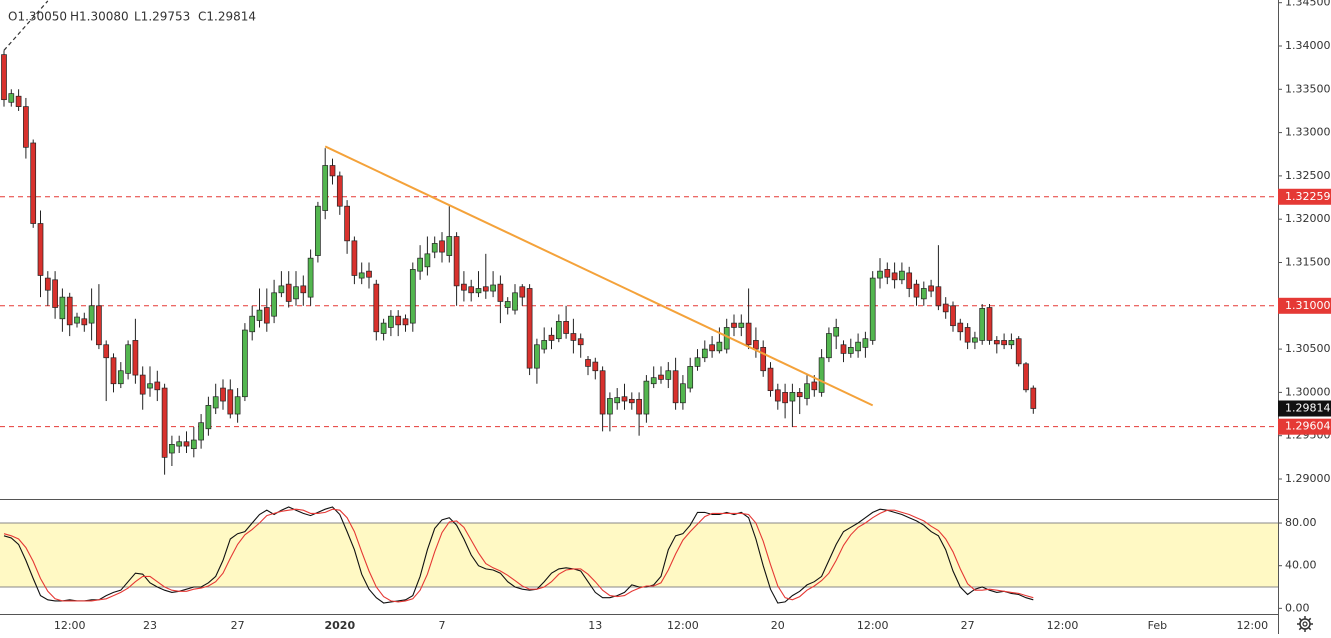 The height and width of the screenshot is (638, 1331). I want to click on settings-icon, so click(1305, 624).